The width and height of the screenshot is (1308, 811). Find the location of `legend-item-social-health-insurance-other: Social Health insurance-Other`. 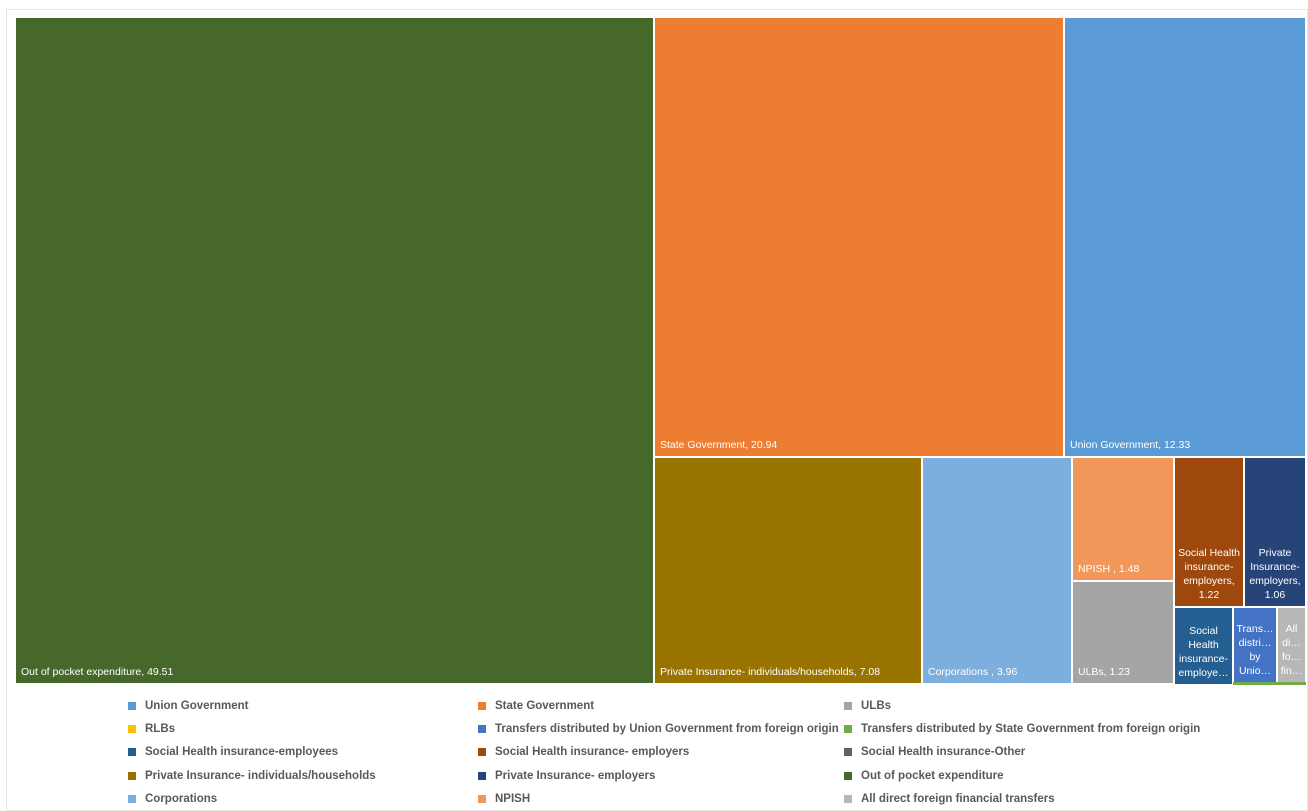

legend-item-social-health-insurance-other: Social Health insurance-Other is located at coordinates (934, 752).